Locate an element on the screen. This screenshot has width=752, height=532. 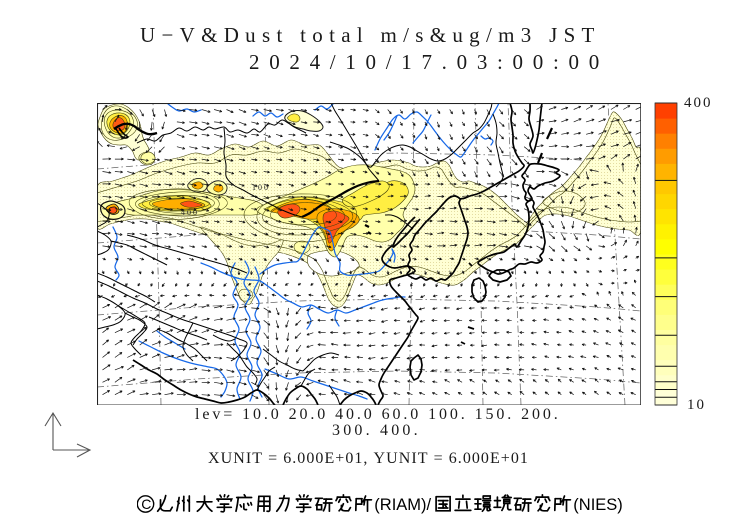
svg-text: 100 is located at coordinates (261, 187).